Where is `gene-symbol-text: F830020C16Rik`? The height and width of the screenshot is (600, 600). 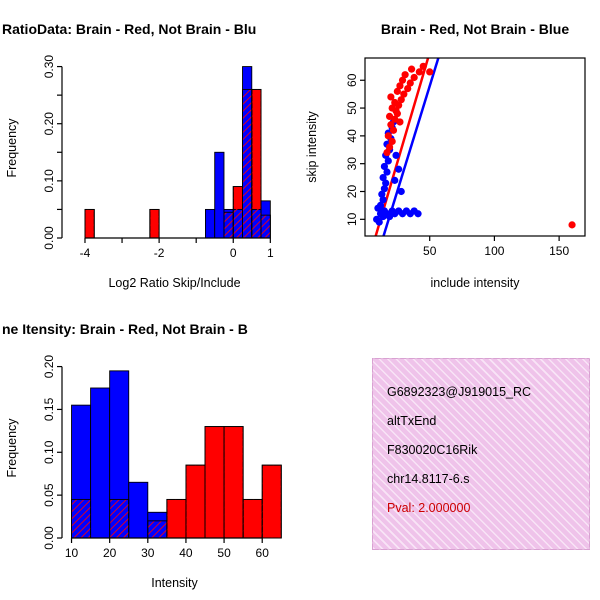 gene-symbol-text: F830020C16Rik is located at coordinates (432, 450).